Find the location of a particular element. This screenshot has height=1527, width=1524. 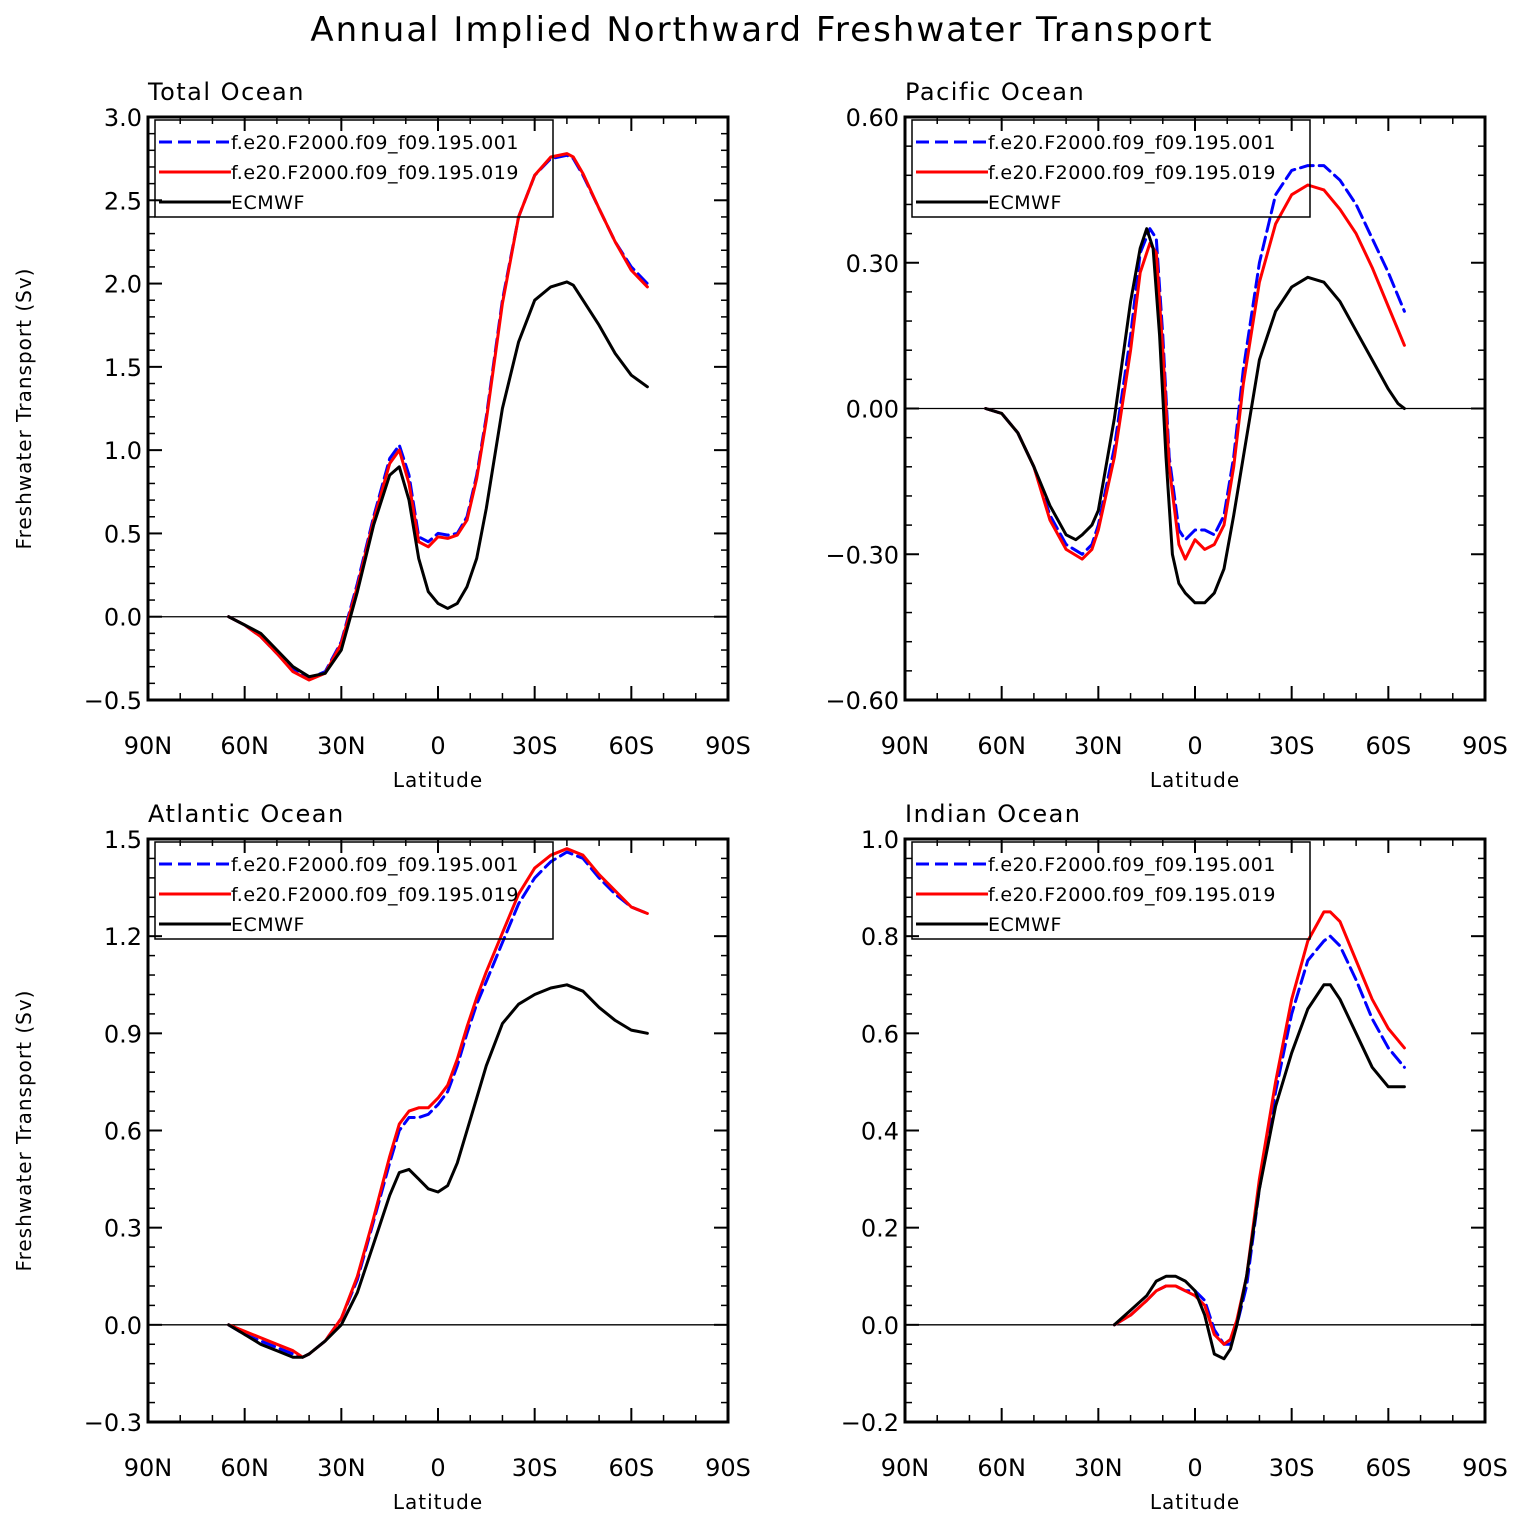

y-tick-label: 0.8 is located at coordinates (880, 937).